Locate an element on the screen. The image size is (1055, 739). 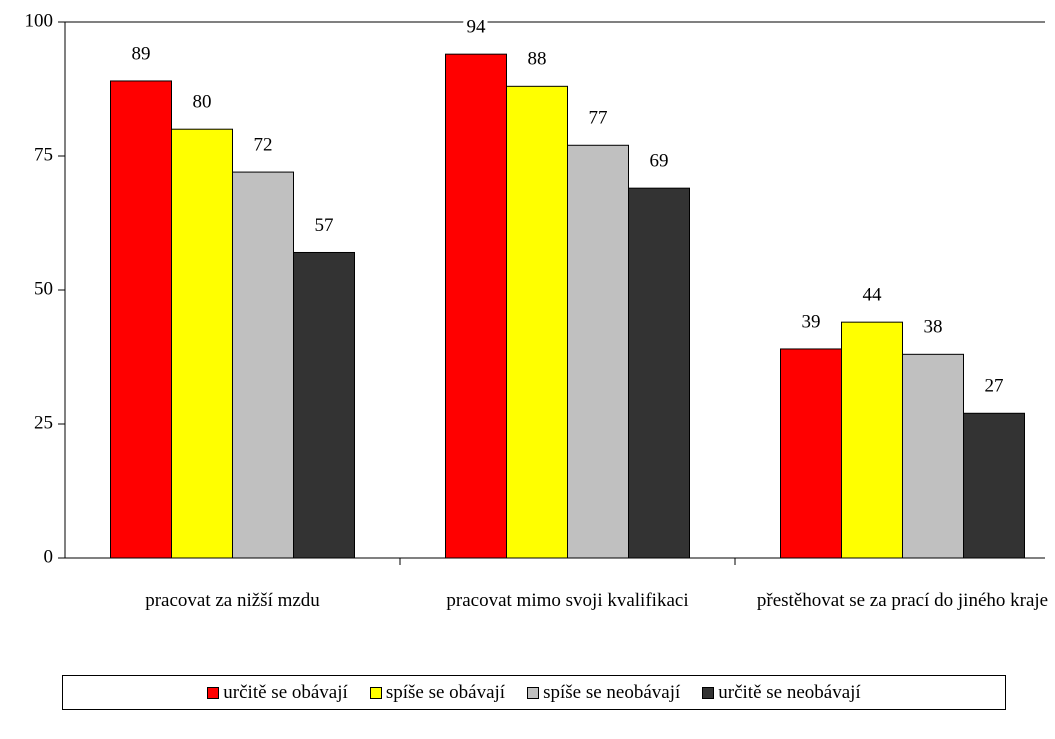
data-label: 77 is located at coordinates (598, 118).